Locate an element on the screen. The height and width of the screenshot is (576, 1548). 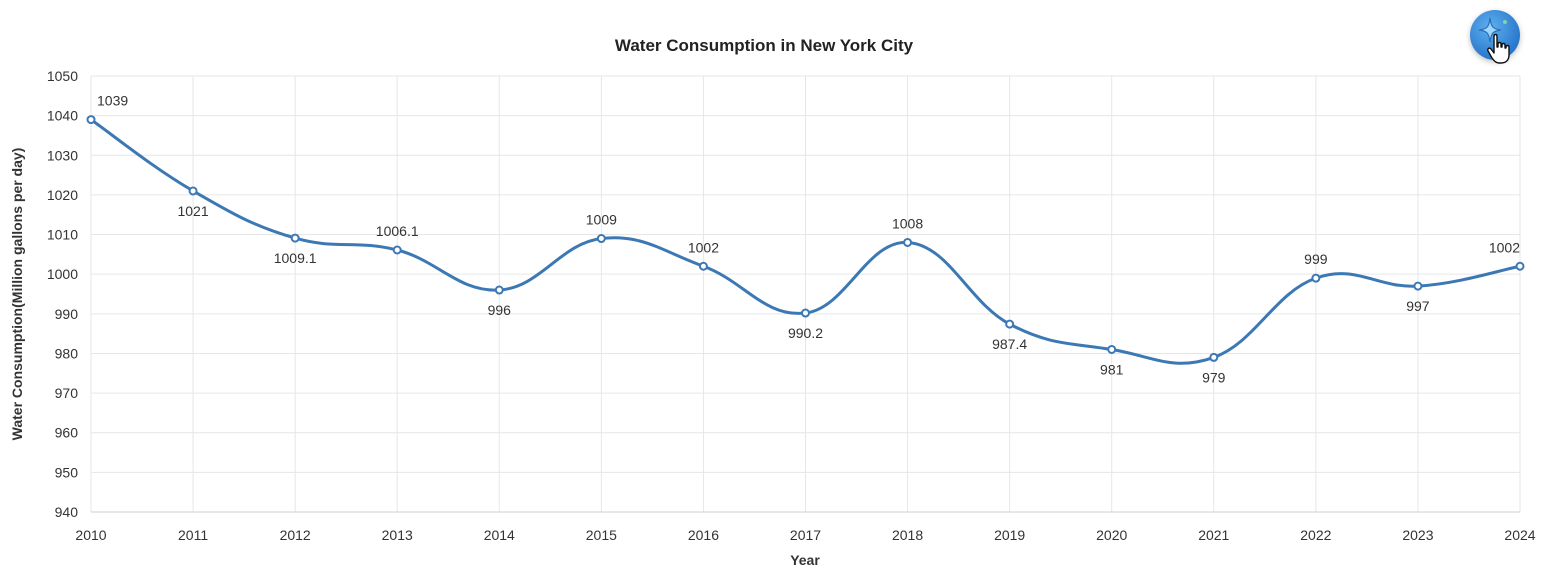
ai-assistant-button is located at coordinates (1495, 37).